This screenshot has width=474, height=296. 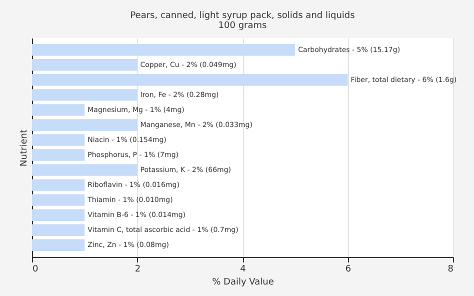 What do you see at coordinates (35, 269) in the screenshot?
I see `x-tick-label: 0` at bounding box center [35, 269].